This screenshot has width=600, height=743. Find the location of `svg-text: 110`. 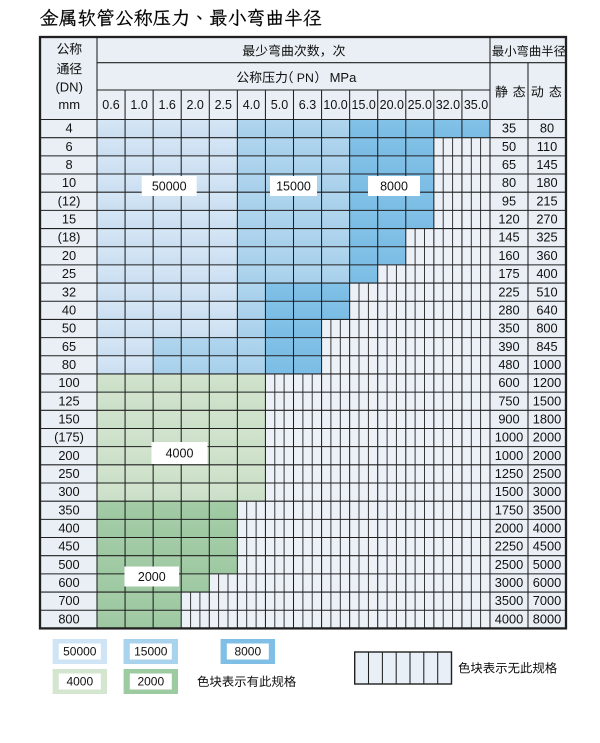

svg-text: 110 is located at coordinates (547, 146).